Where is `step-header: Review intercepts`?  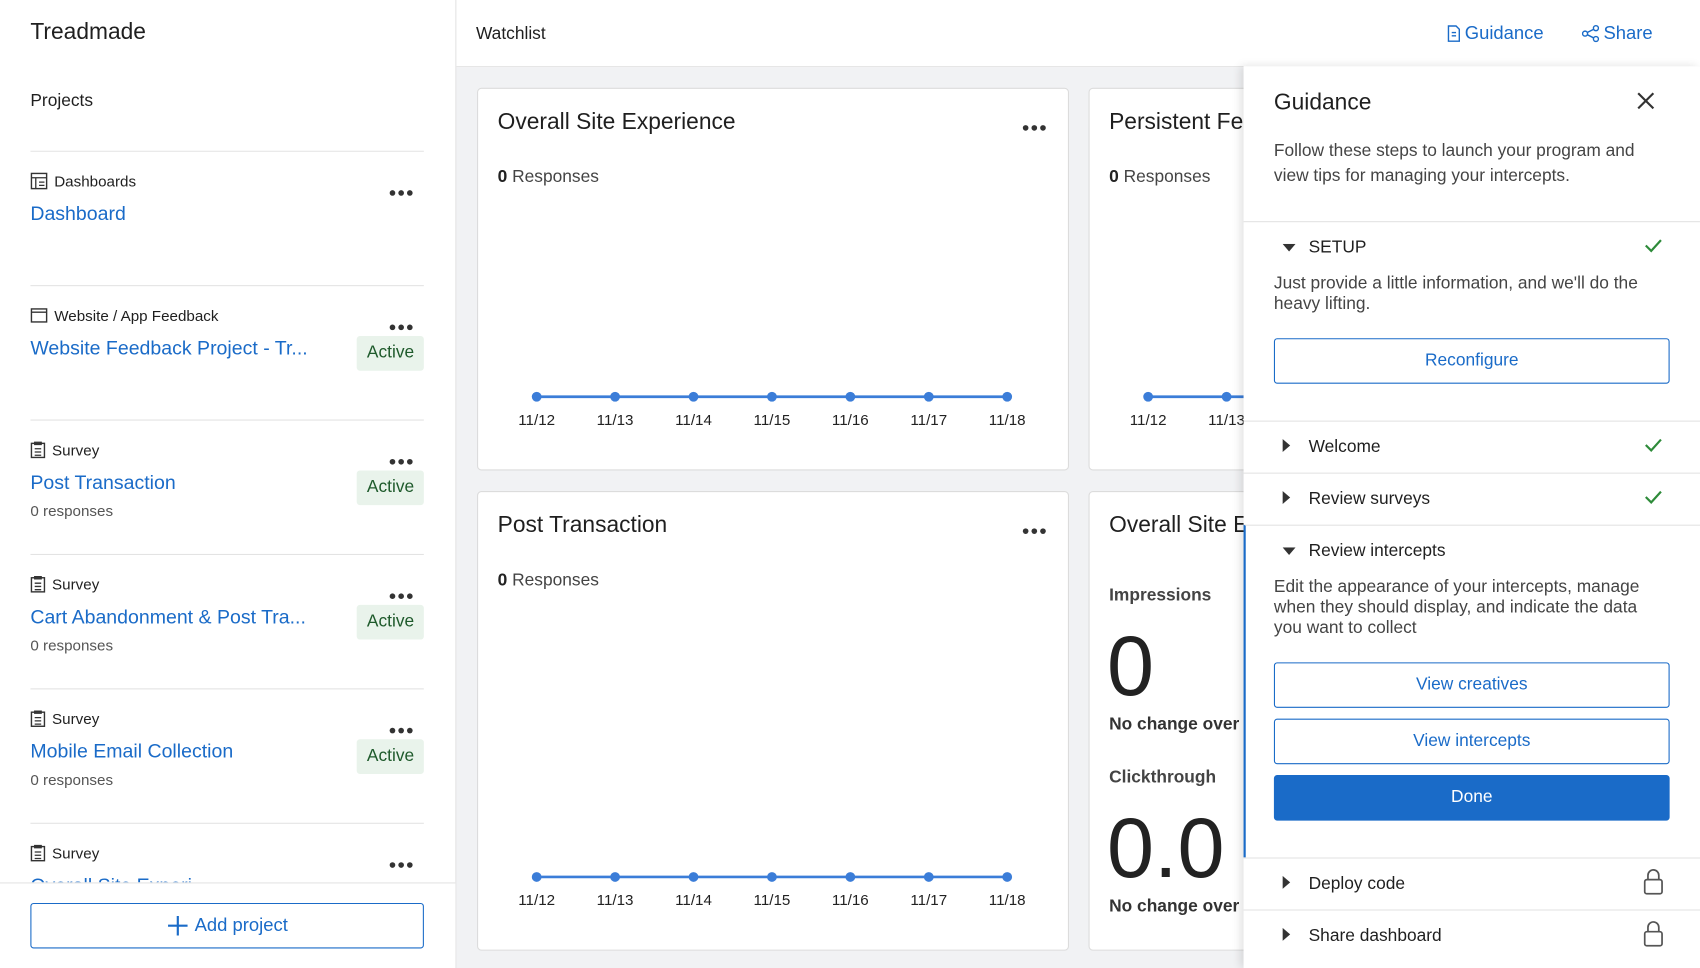
step-header: Review intercepts is located at coordinates (1472, 551).